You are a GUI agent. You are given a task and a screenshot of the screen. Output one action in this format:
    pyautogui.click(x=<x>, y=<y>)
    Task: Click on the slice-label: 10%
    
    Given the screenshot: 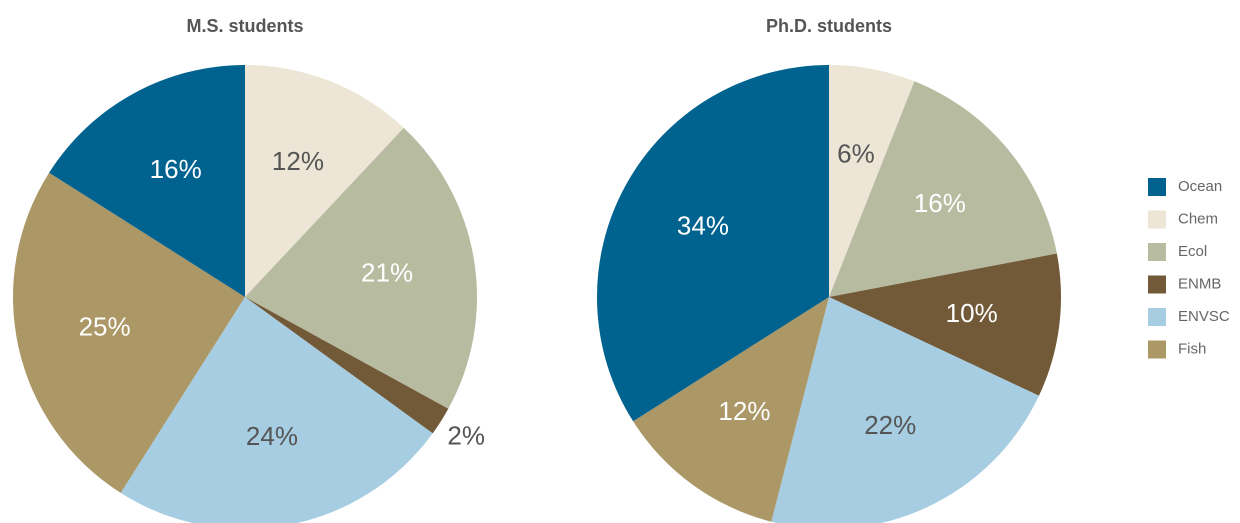 What is the action you would take?
    pyautogui.click(x=972, y=313)
    